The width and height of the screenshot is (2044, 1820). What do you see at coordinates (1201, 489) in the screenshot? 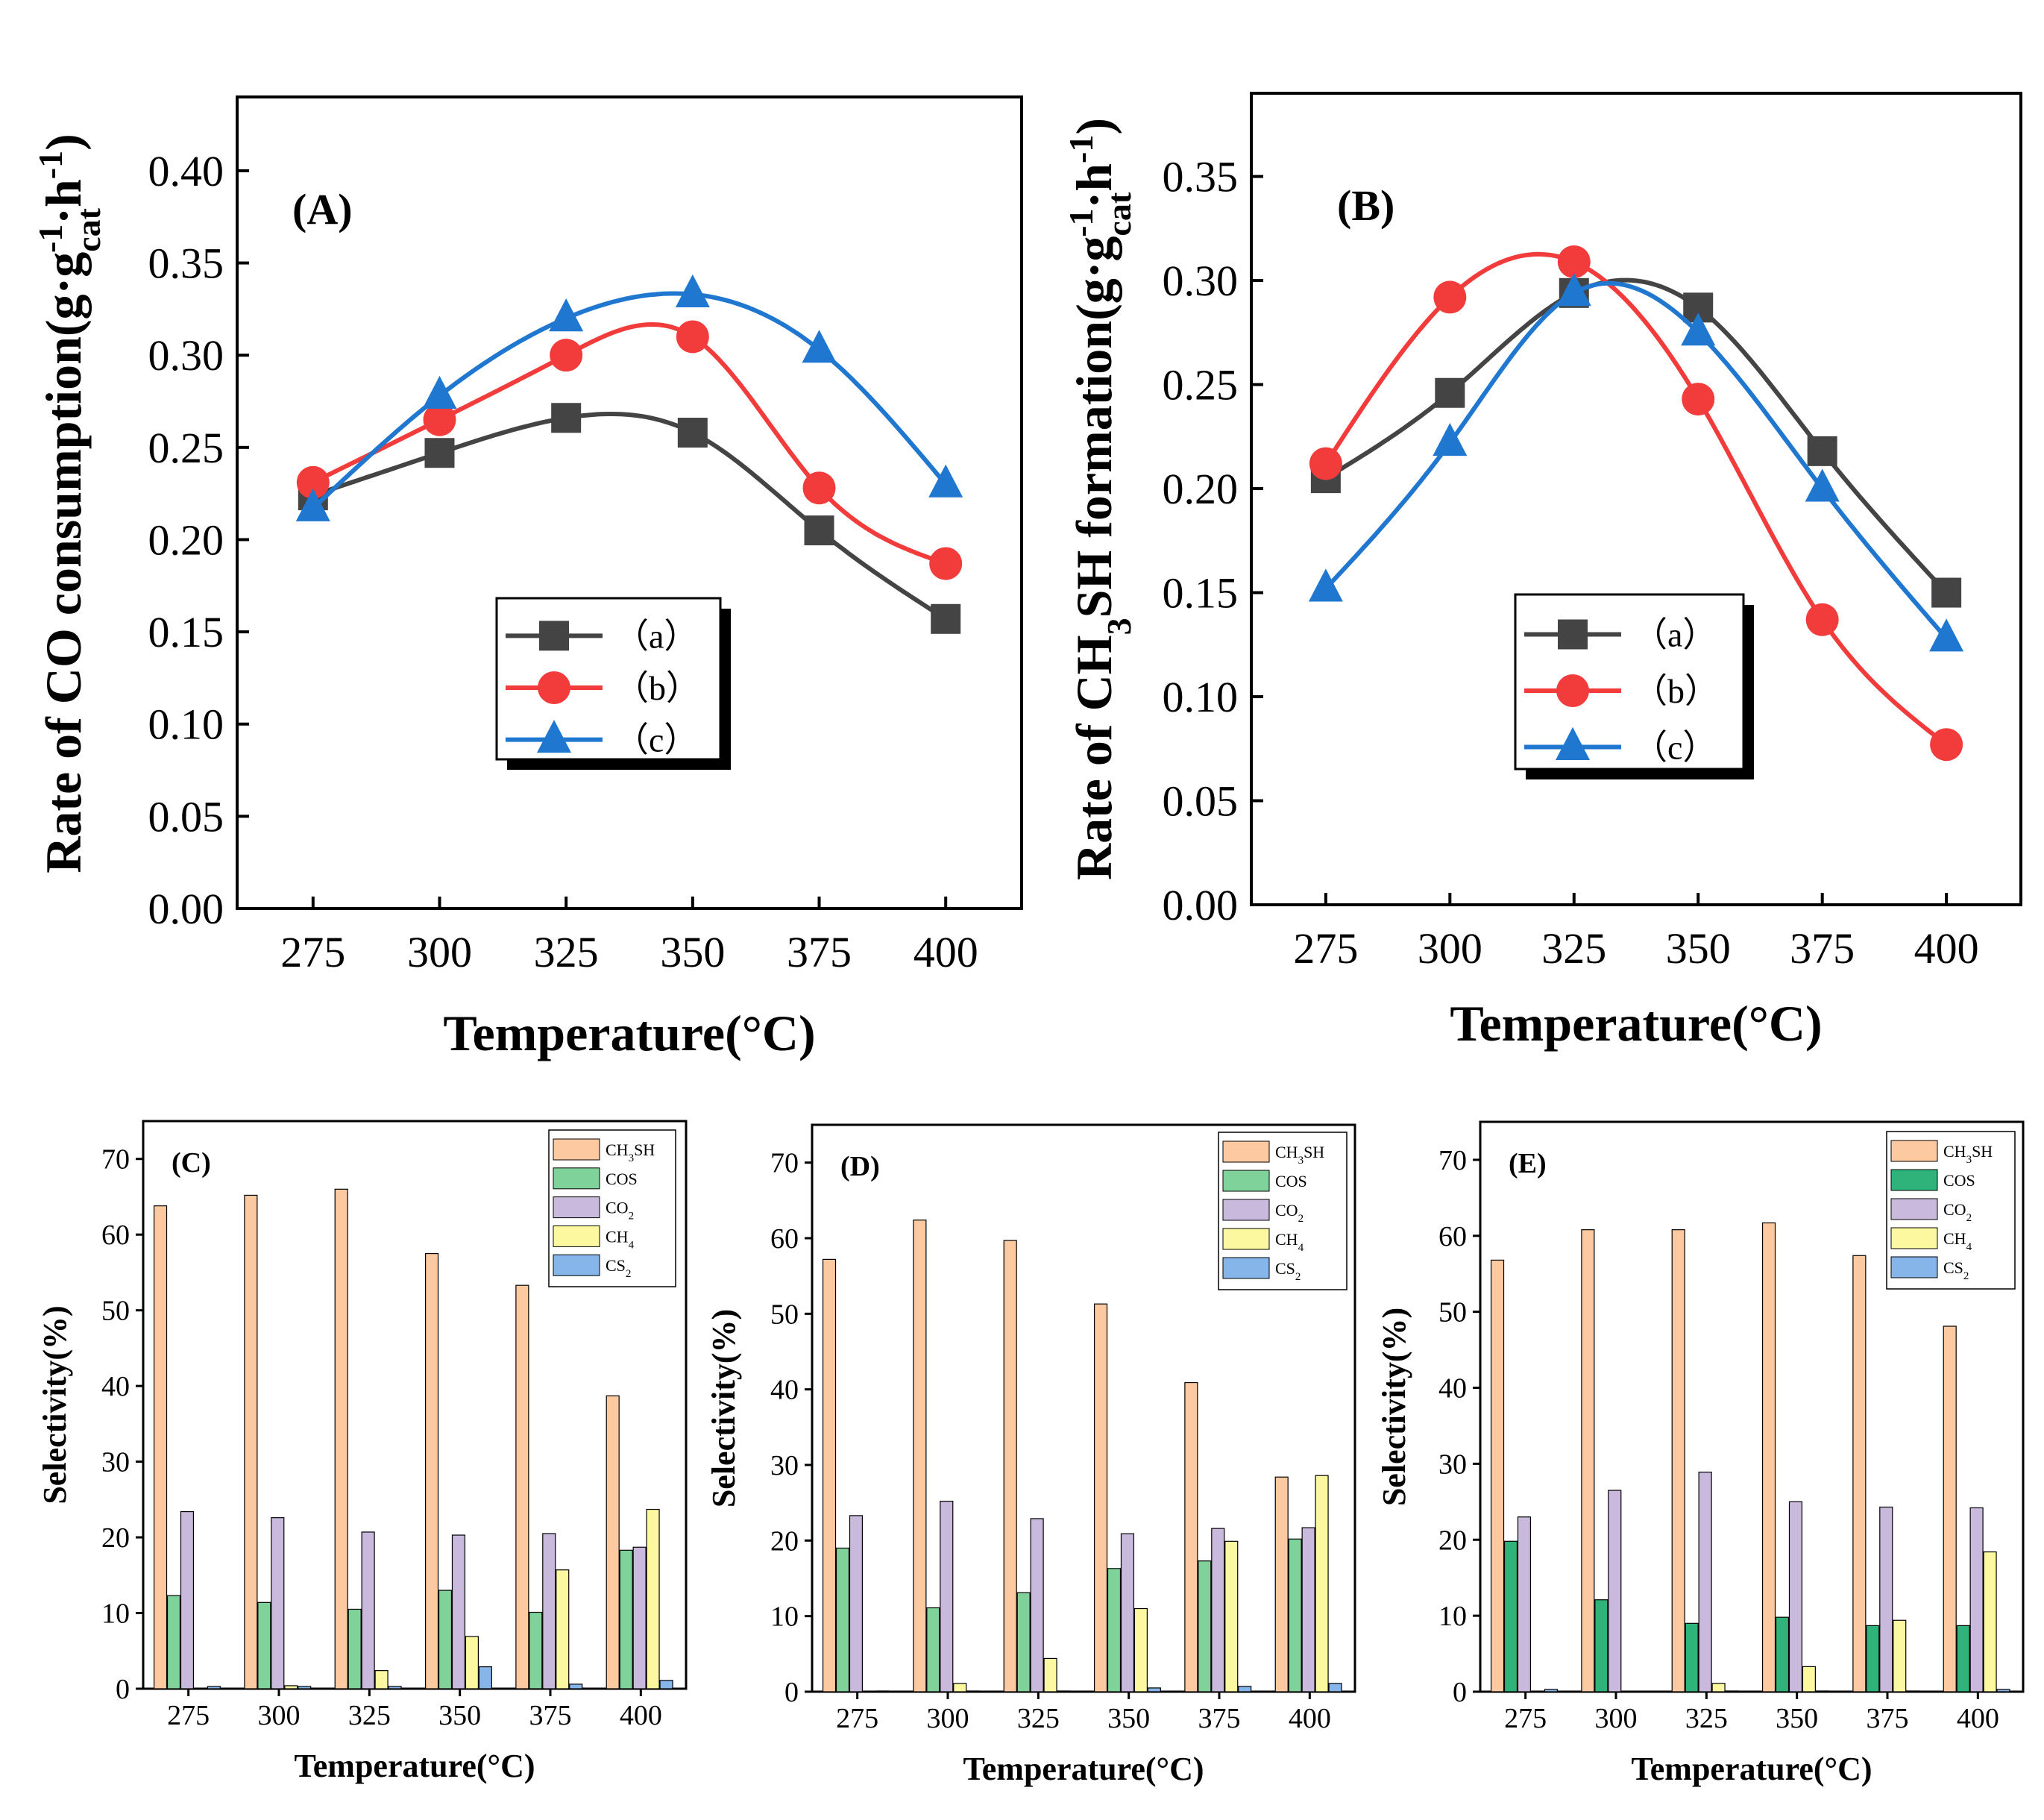
I see `y-tick-label: 0.20` at bounding box center [1201, 489].